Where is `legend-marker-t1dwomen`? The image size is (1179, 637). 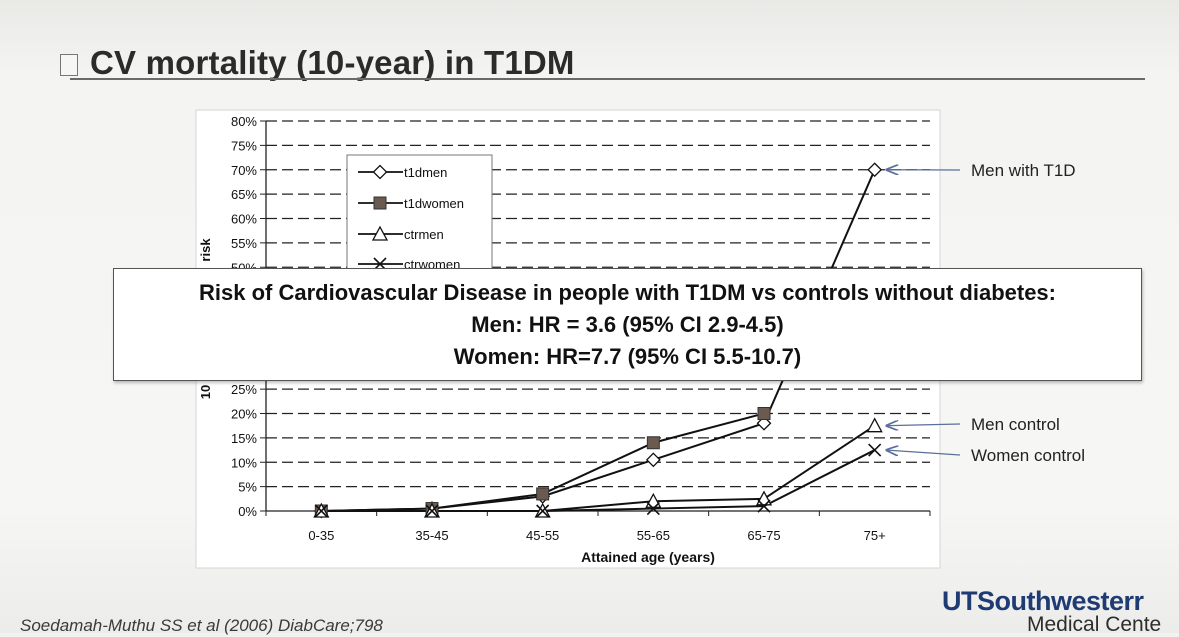
legend-marker-t1dwomen is located at coordinates (380, 203).